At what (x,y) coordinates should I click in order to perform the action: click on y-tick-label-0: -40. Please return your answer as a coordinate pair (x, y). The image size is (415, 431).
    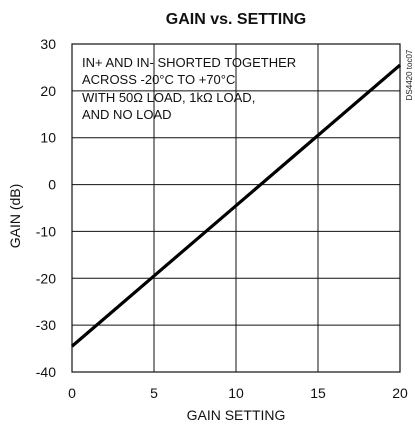
    Looking at the image, I should click on (46, 372).